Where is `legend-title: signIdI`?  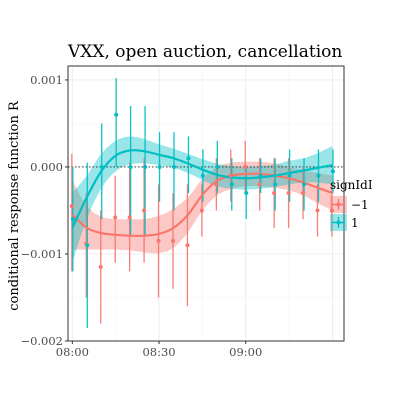
legend-title: signIdI is located at coordinates (351, 185).